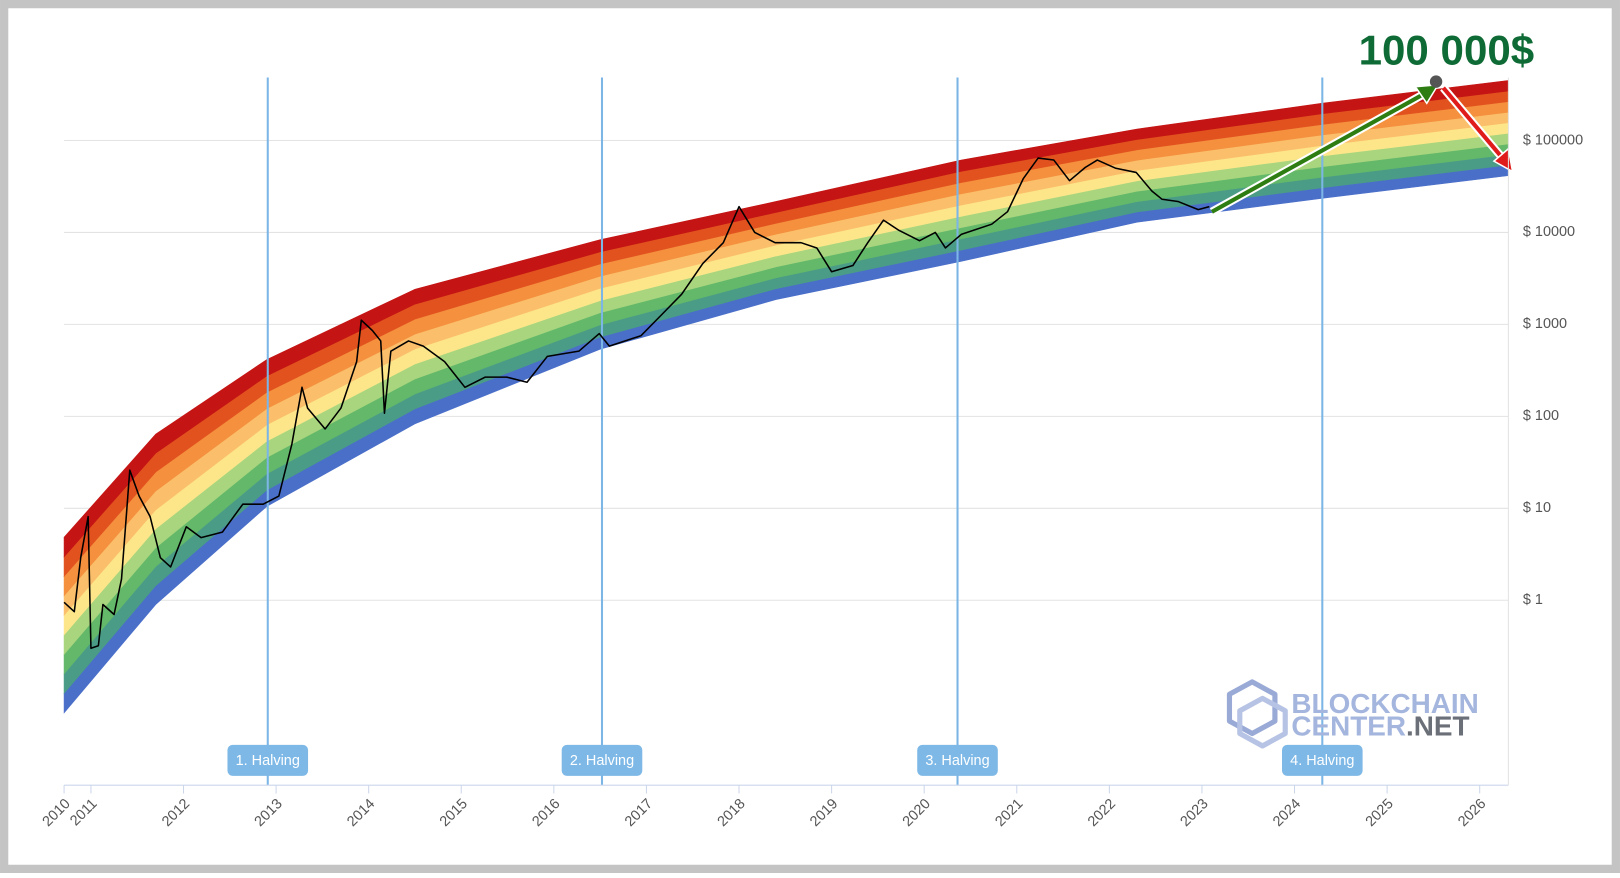 The image size is (1620, 878). I want to click on y-tick-label: $ 100000, so click(1553, 140).